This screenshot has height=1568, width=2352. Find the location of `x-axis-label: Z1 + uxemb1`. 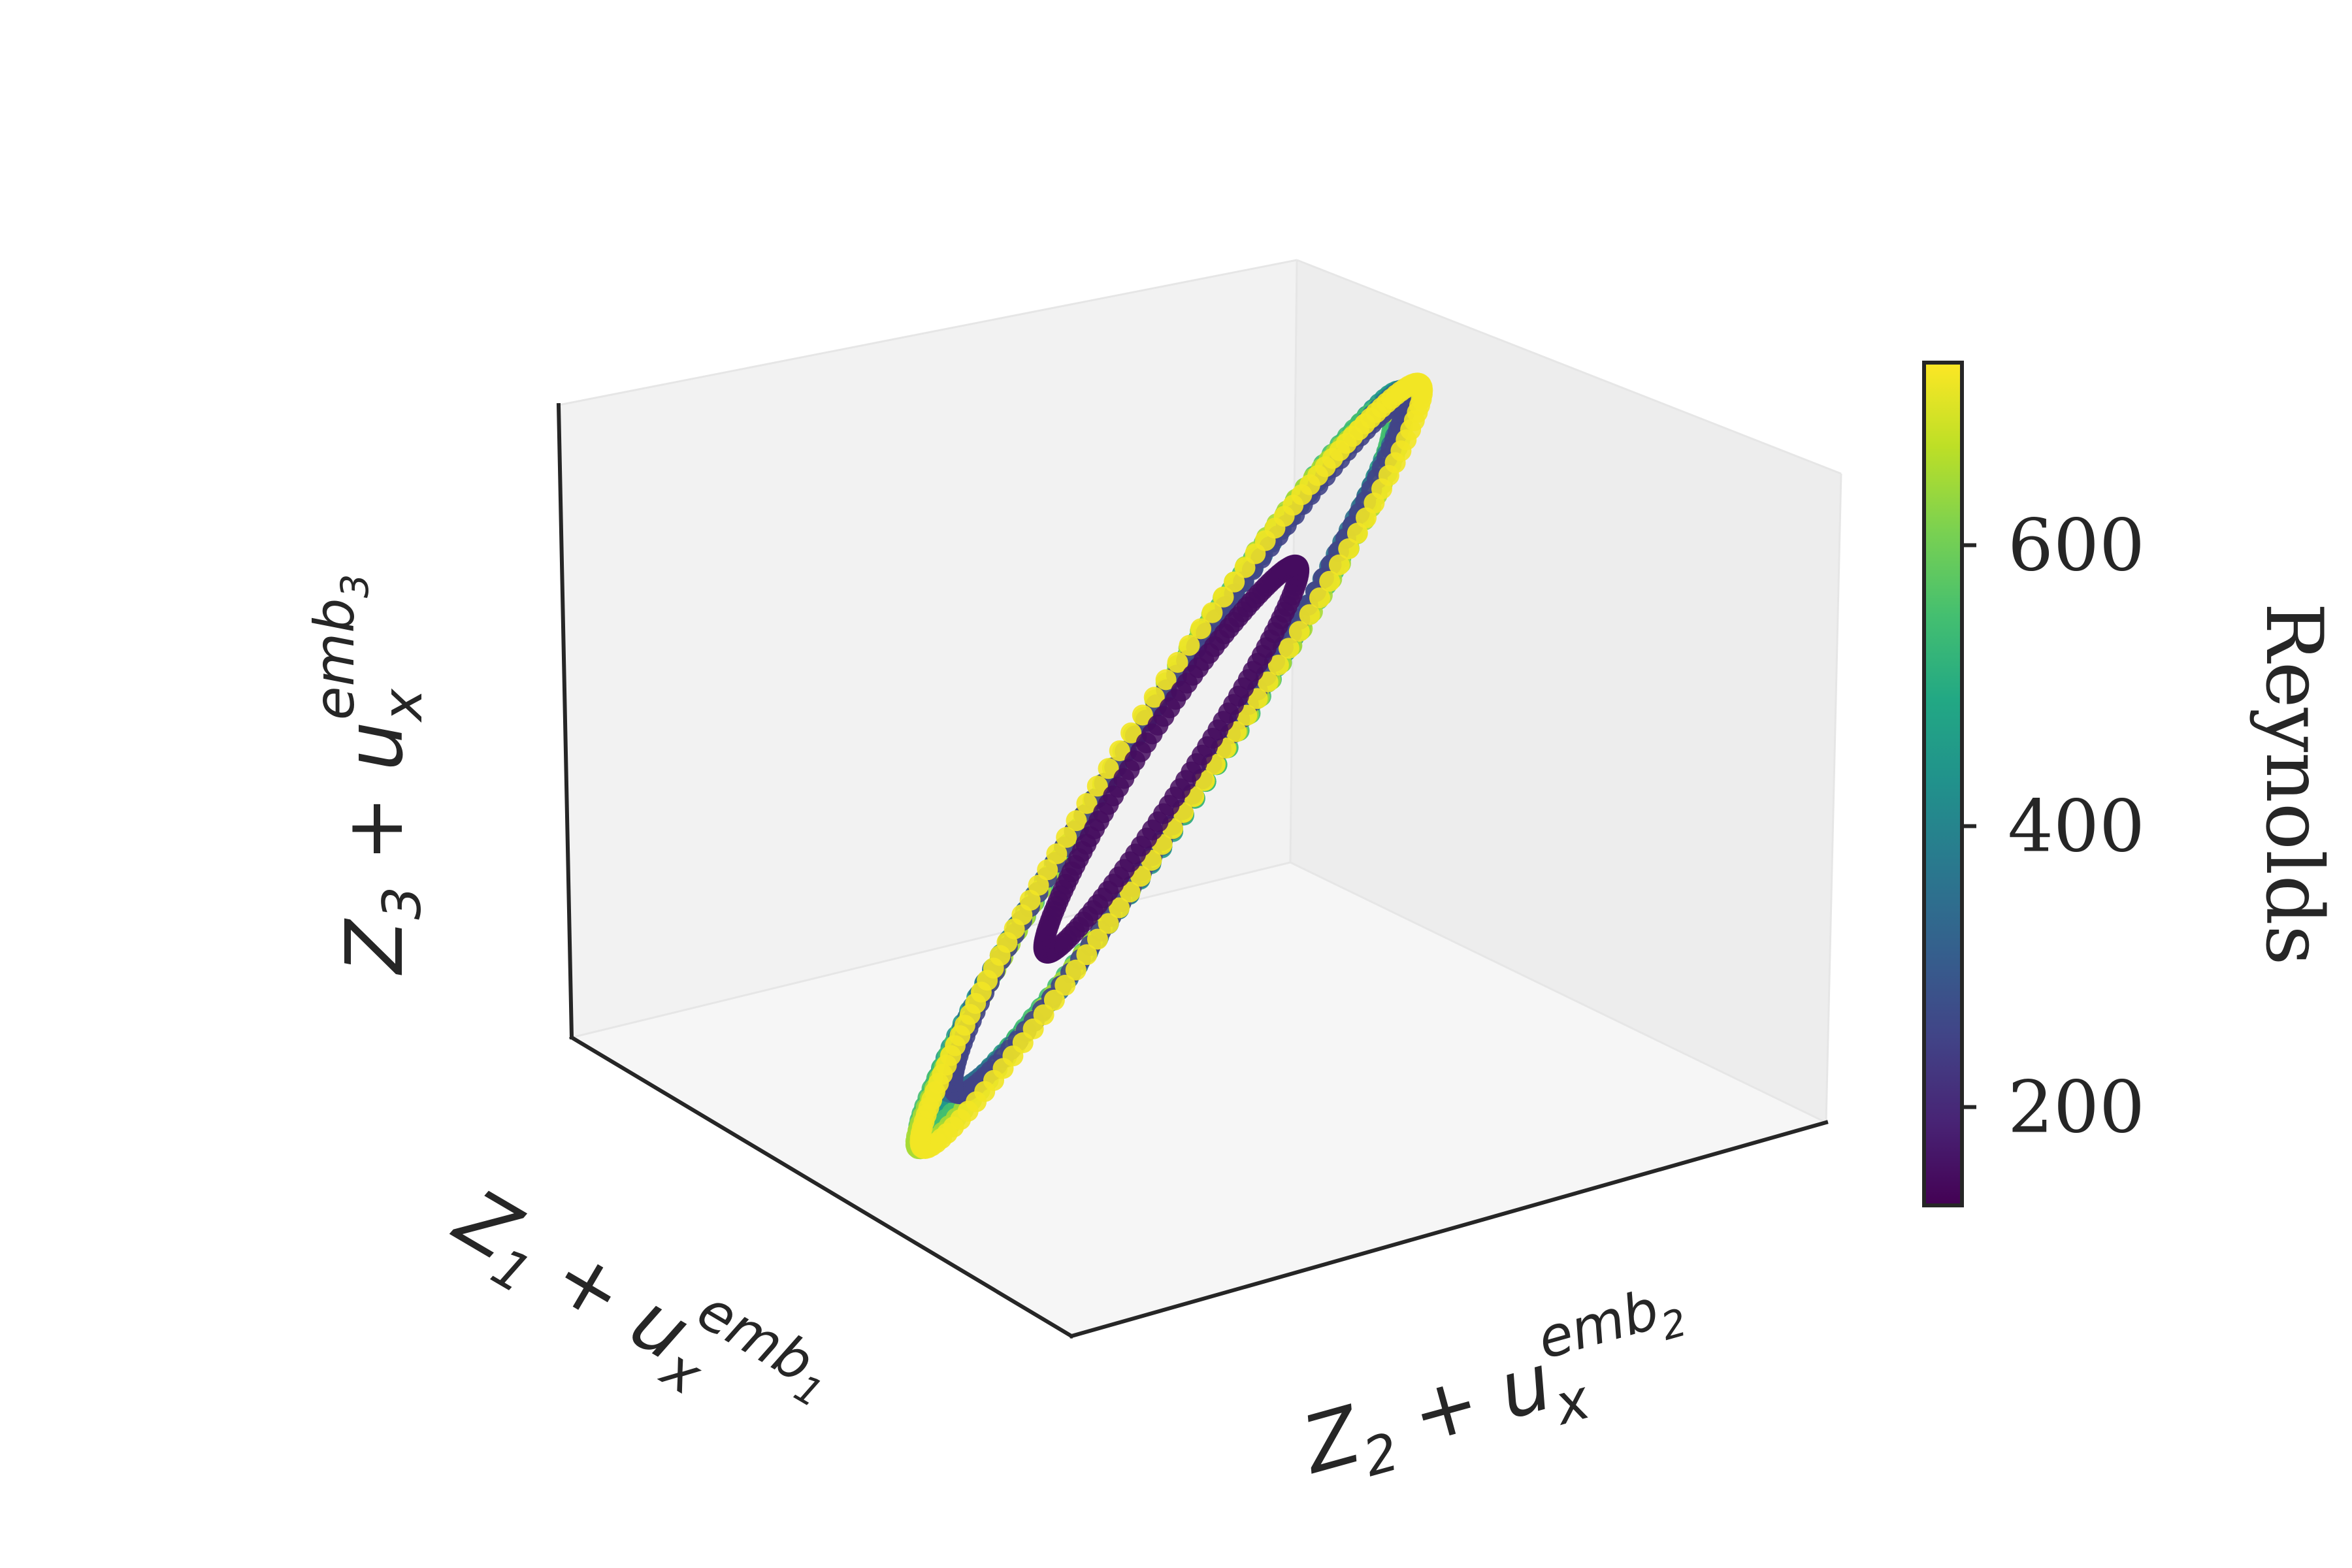

x-axis-label: Z1 + uxemb1 is located at coordinates (639, 1307).